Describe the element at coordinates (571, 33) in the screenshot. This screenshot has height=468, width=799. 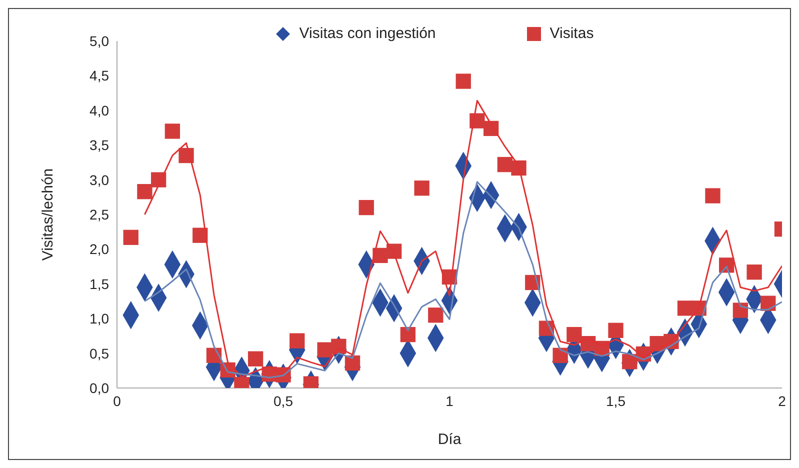
I see `legend-label: Visitas` at that location.